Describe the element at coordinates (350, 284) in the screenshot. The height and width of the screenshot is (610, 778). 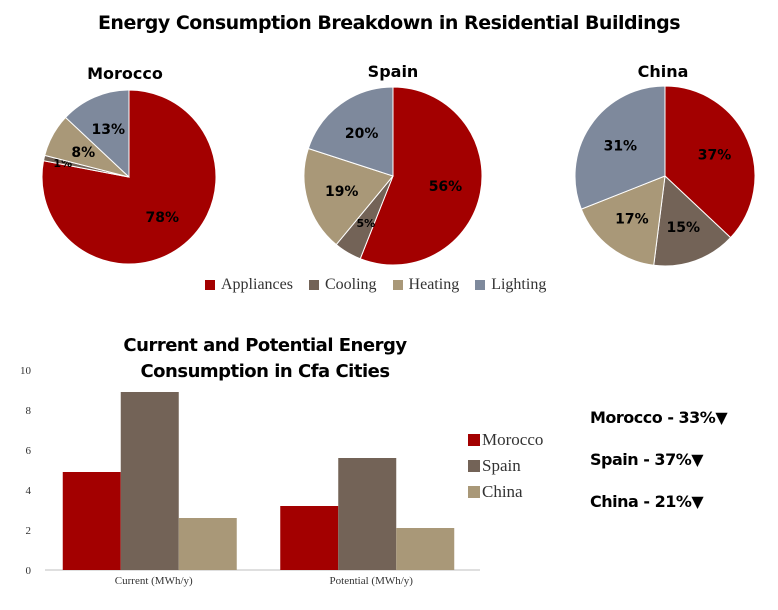
I see `legend-label: Cooling` at that location.